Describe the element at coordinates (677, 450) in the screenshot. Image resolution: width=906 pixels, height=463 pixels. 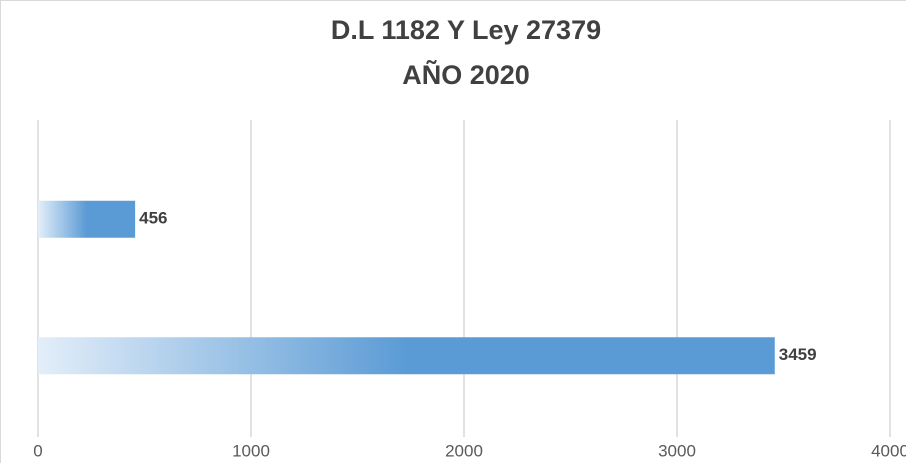
I see `x-tick-label: 3000` at that location.